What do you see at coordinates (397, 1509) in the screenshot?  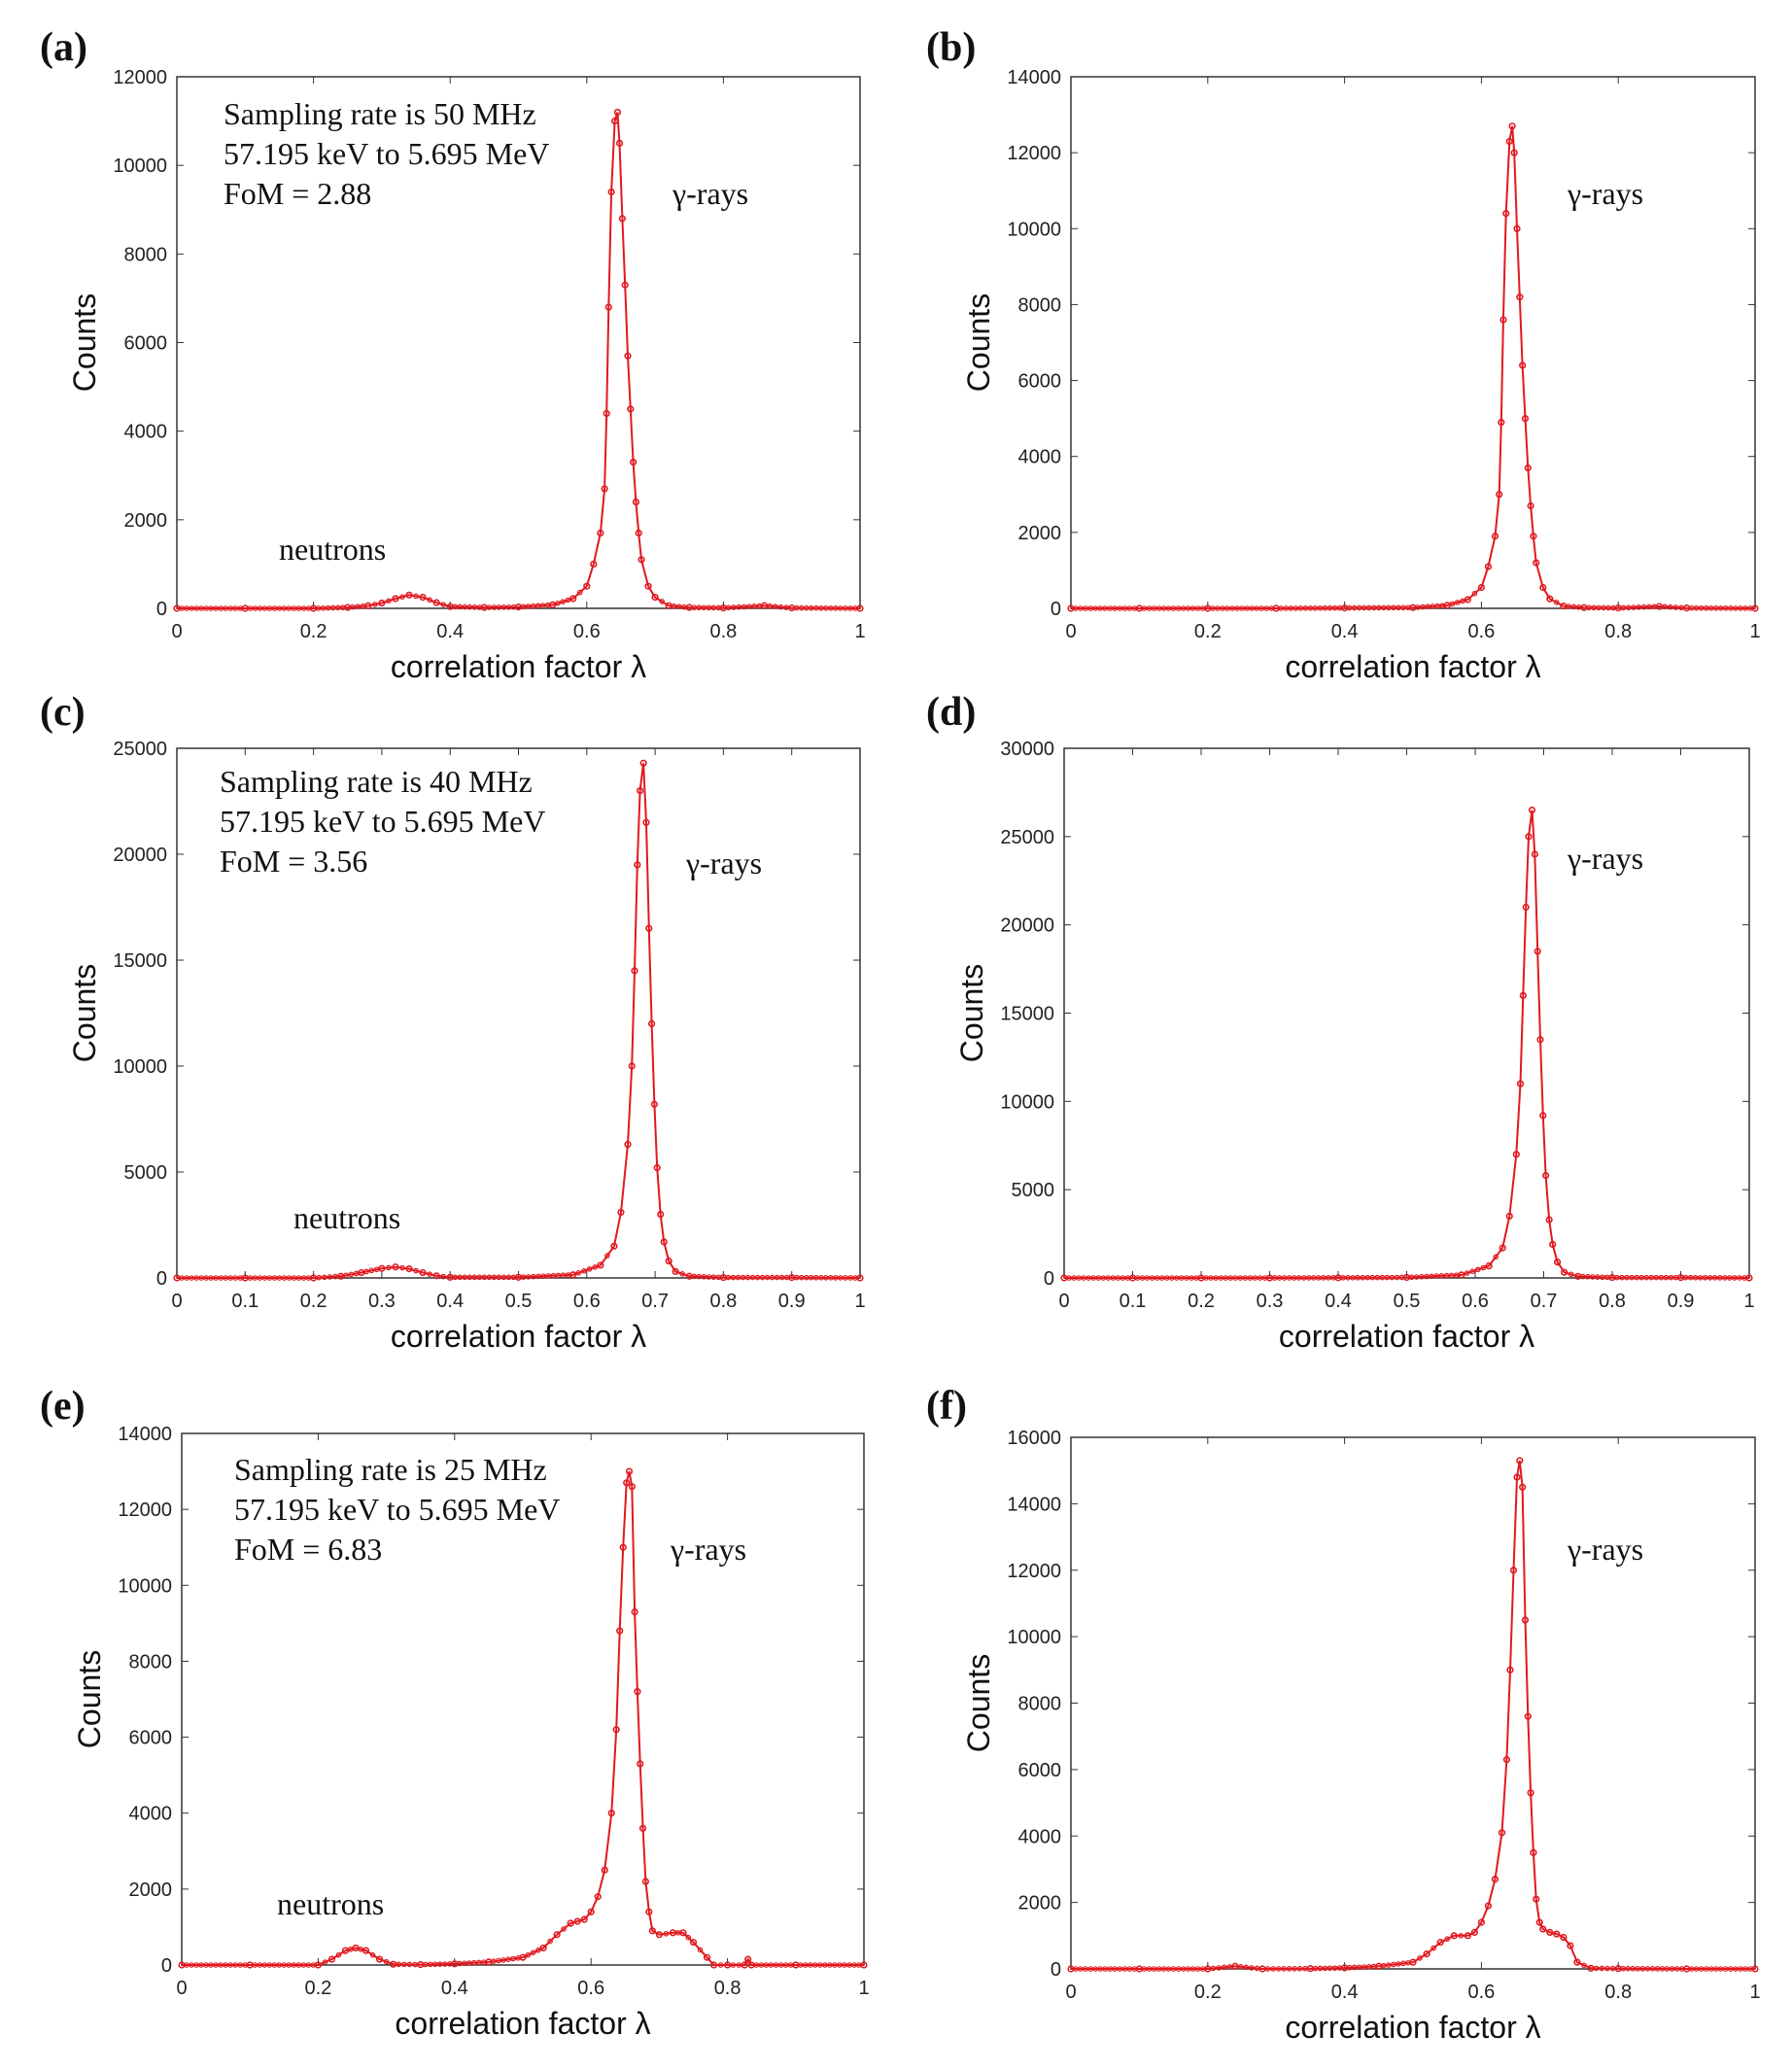 I see `annotation-info-line: 57.195 keV to 5.695 MeV` at bounding box center [397, 1509].